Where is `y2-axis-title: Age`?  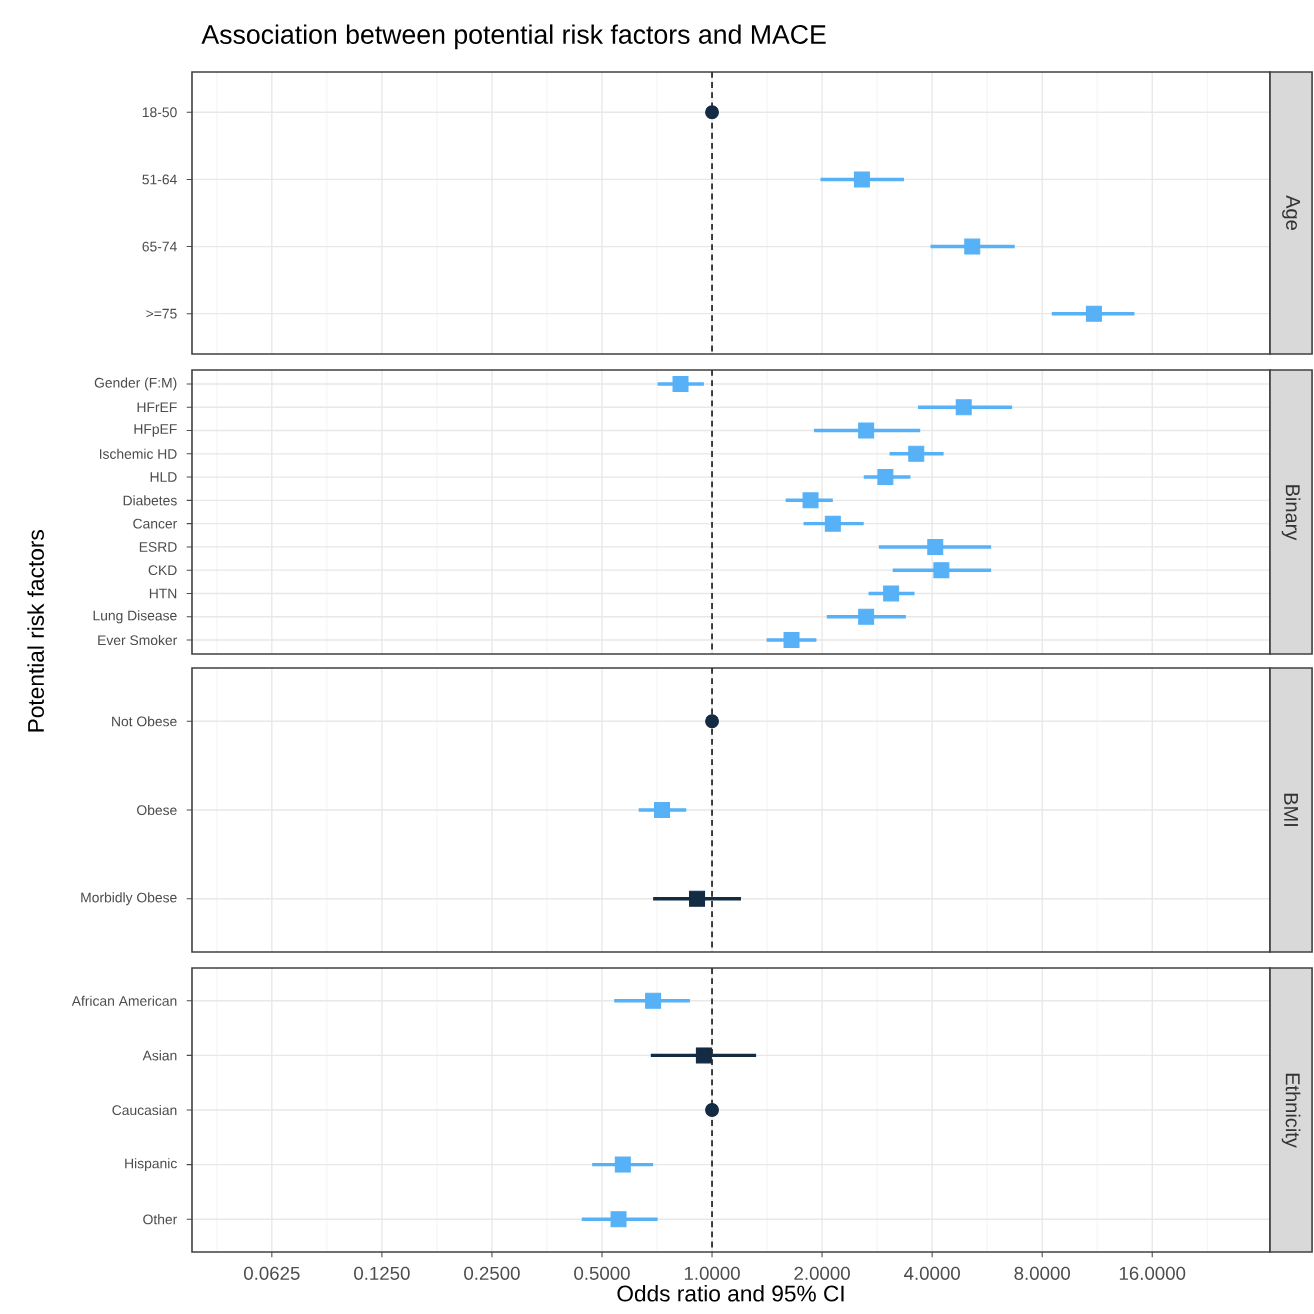
y2-axis-title: Age is located at coordinates (1291, 212).